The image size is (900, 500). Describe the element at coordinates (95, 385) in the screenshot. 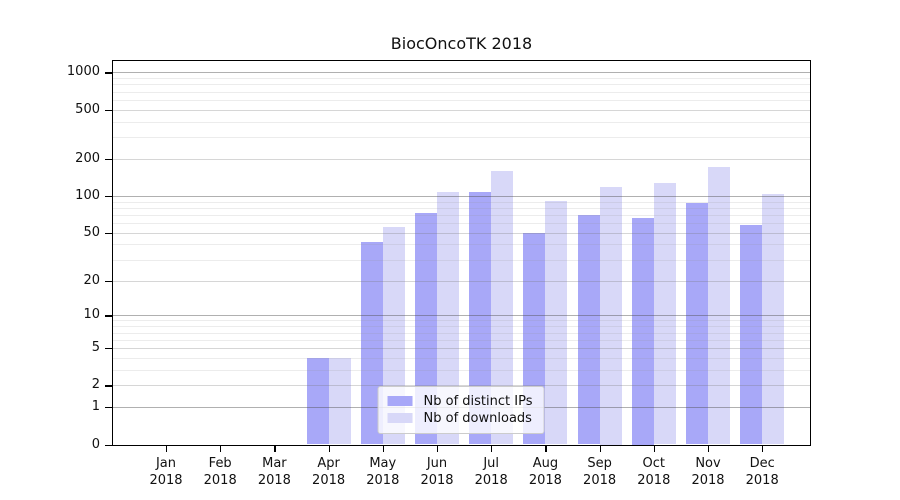

I see `y-tick-label: 2` at that location.